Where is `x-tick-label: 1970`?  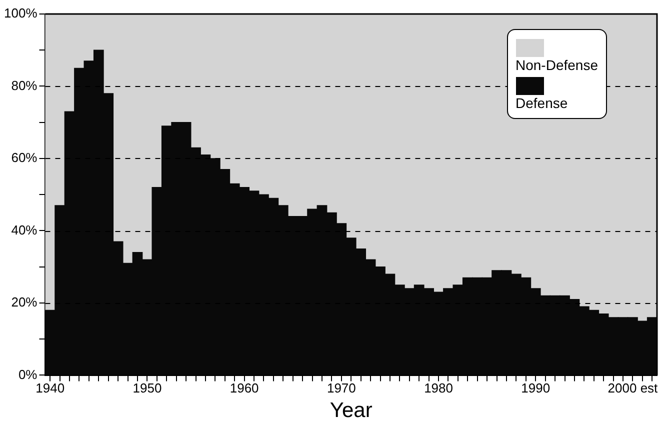 x-tick-label: 1970 is located at coordinates (341, 388).